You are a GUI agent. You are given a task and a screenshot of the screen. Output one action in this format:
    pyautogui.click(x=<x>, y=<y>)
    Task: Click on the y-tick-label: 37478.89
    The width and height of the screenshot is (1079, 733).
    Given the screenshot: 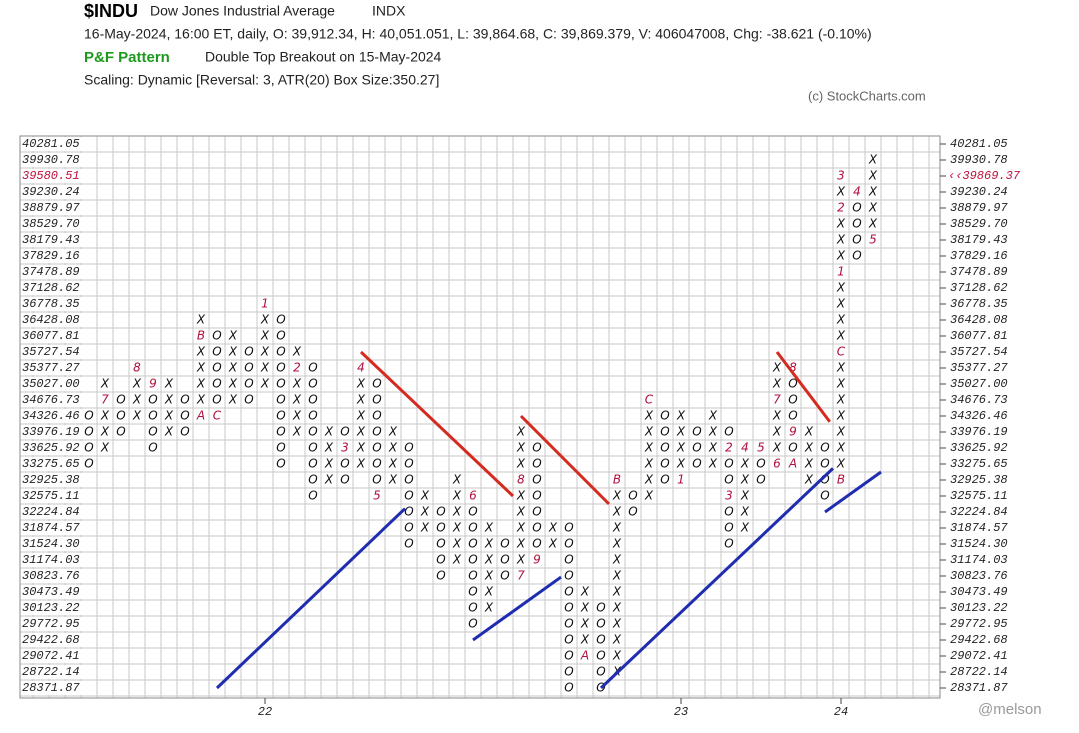 What is the action you would take?
    pyautogui.click(x=51, y=272)
    